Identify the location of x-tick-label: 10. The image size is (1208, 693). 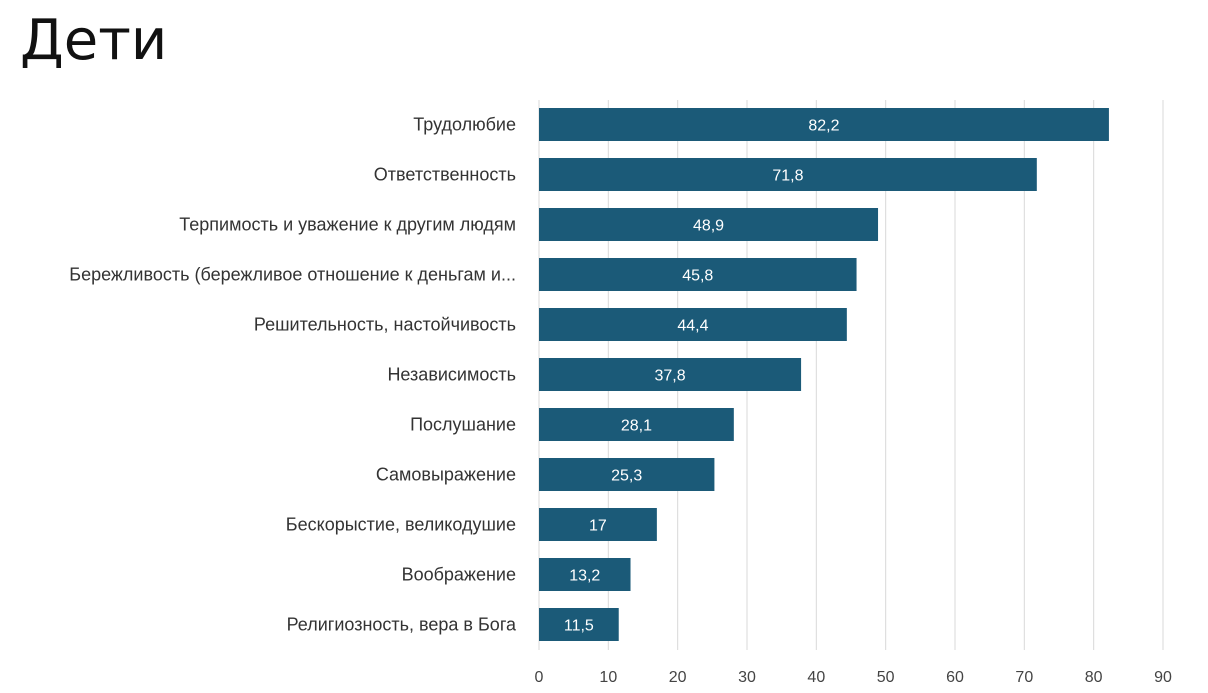
(608, 677).